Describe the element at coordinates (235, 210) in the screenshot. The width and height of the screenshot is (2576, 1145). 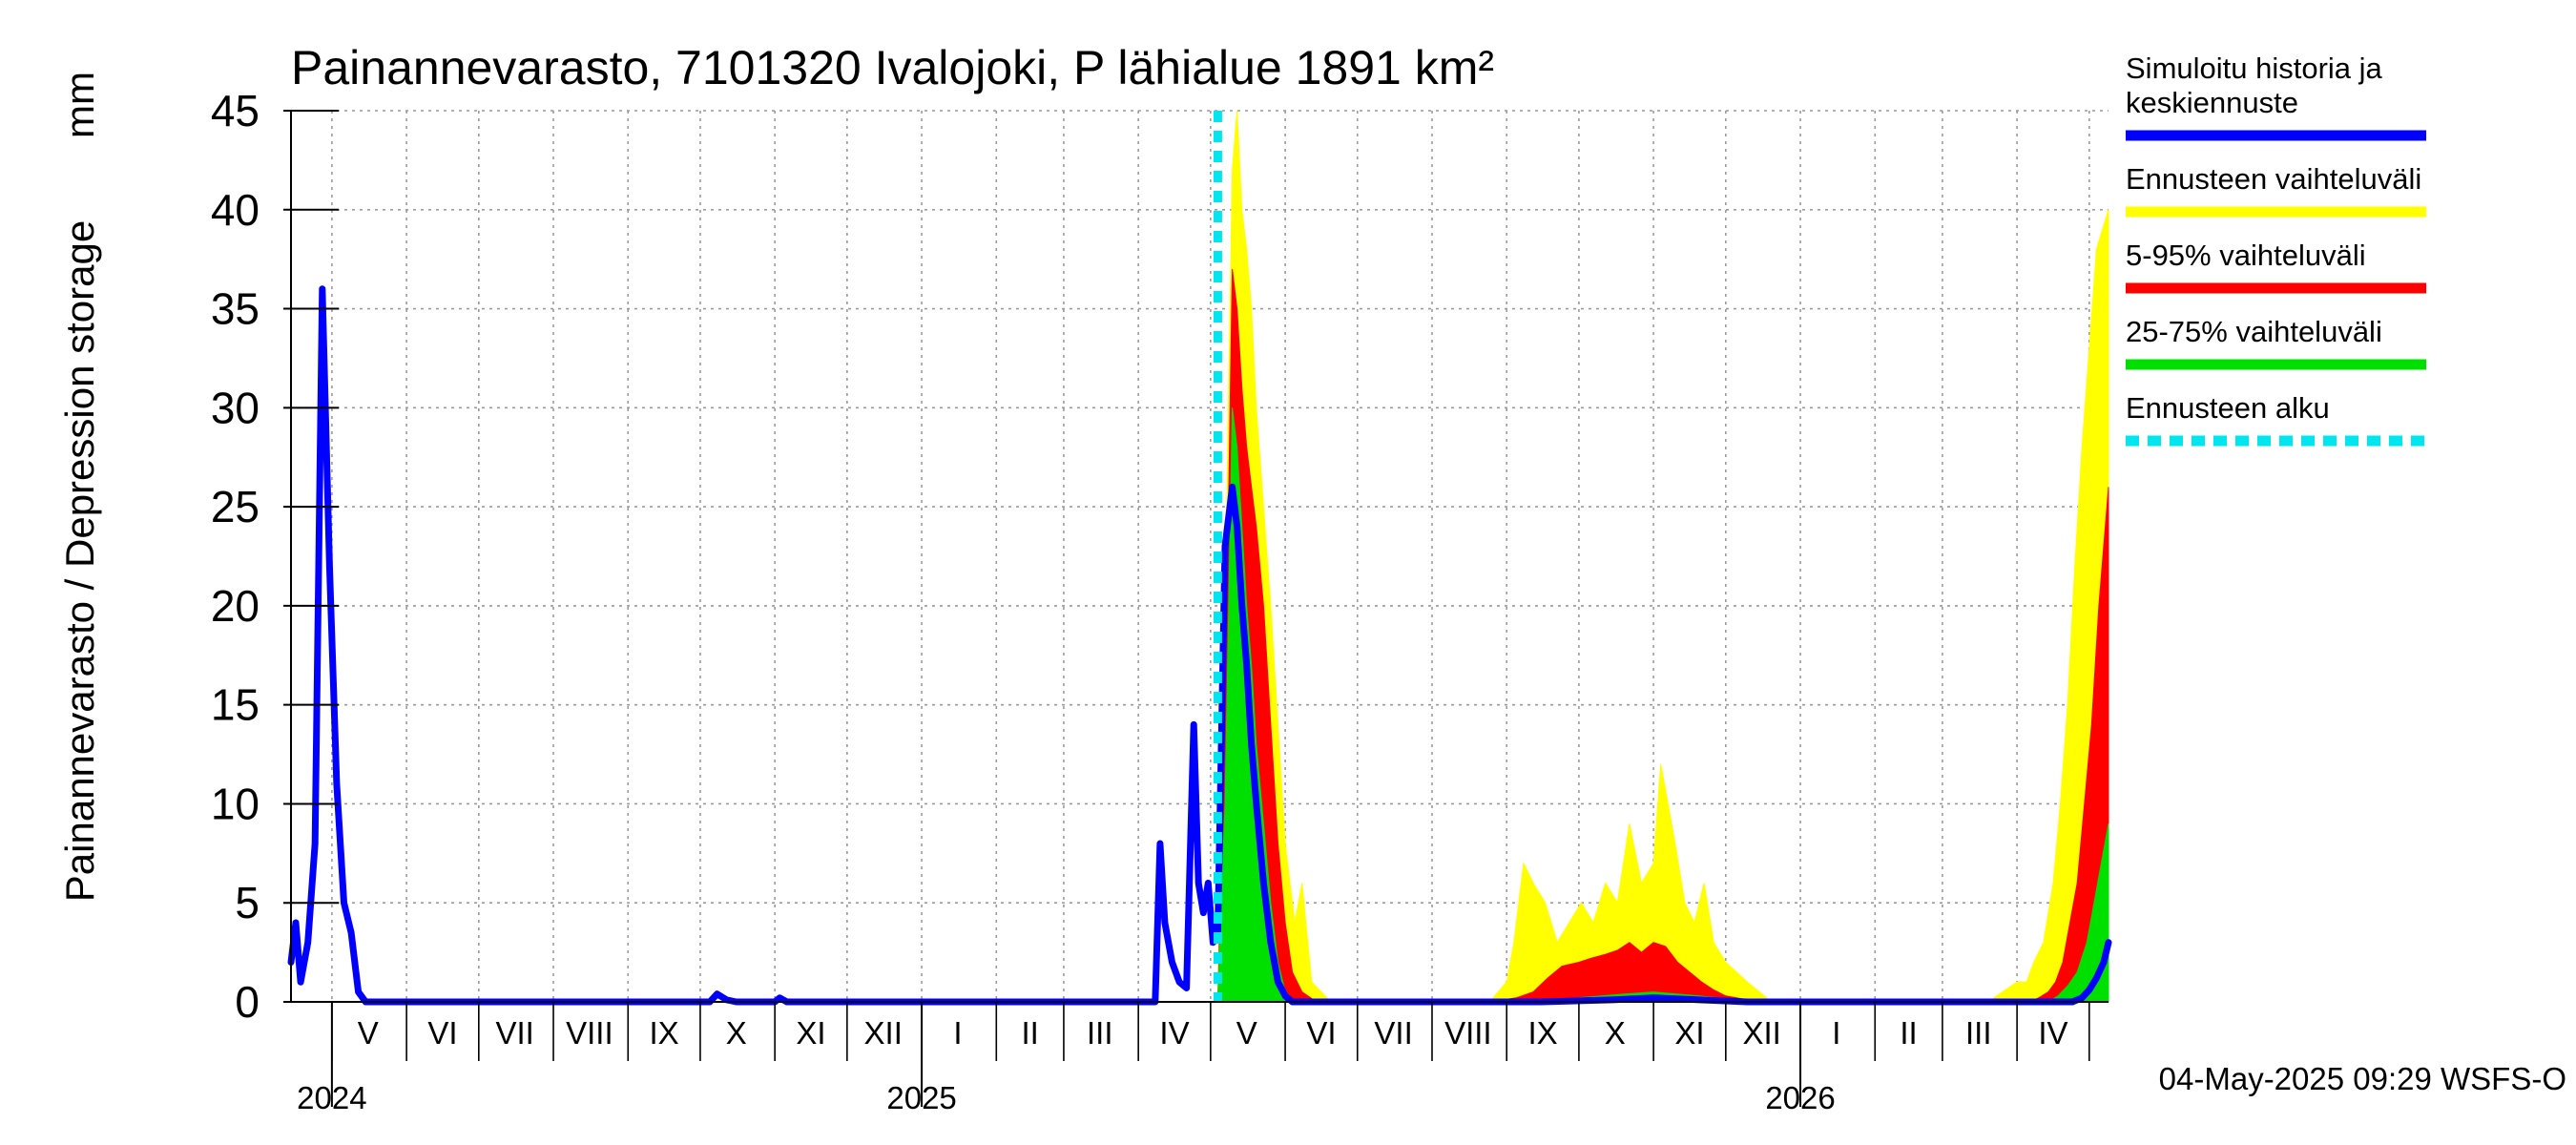
I see `y-tick-label: 40` at that location.